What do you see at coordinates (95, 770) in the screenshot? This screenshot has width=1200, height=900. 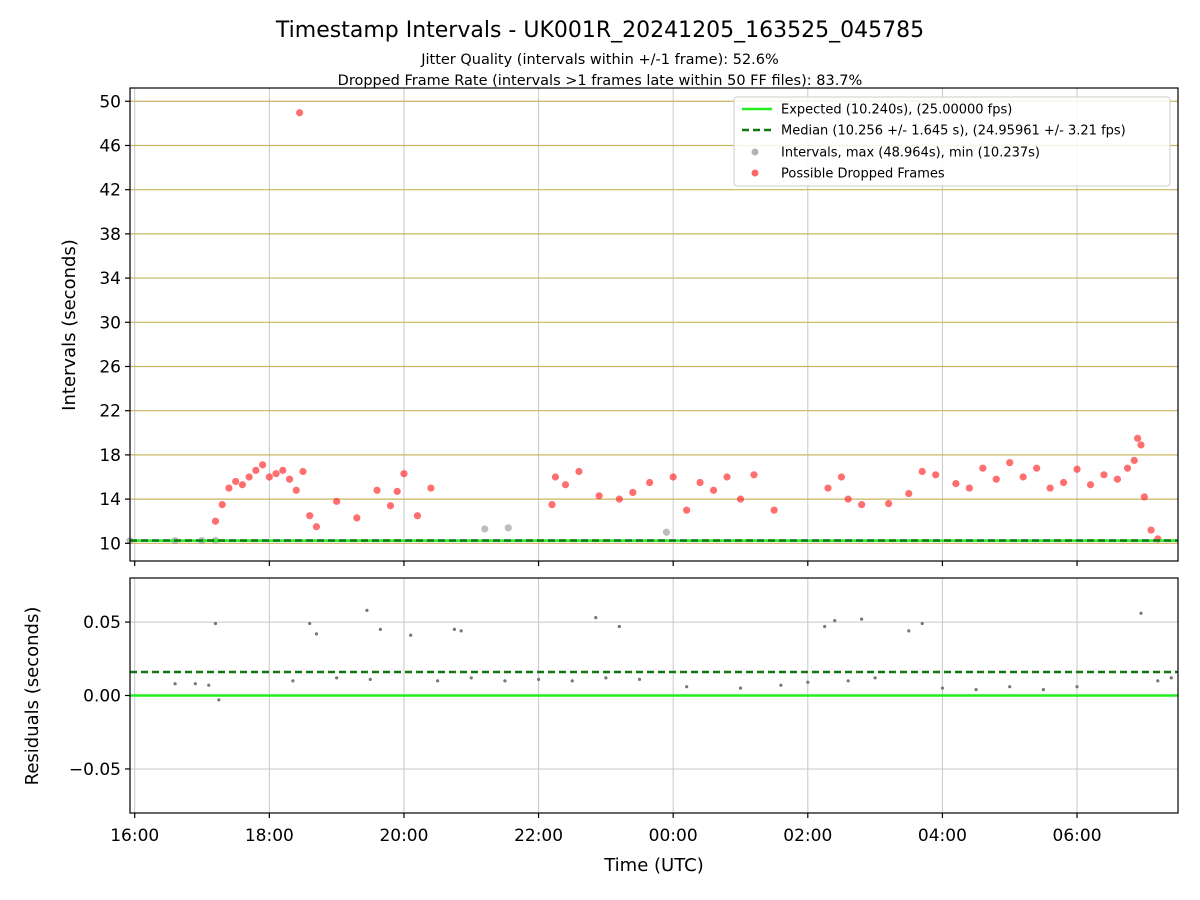 I see `residuals-y-tick-label: −0.05` at bounding box center [95, 770].